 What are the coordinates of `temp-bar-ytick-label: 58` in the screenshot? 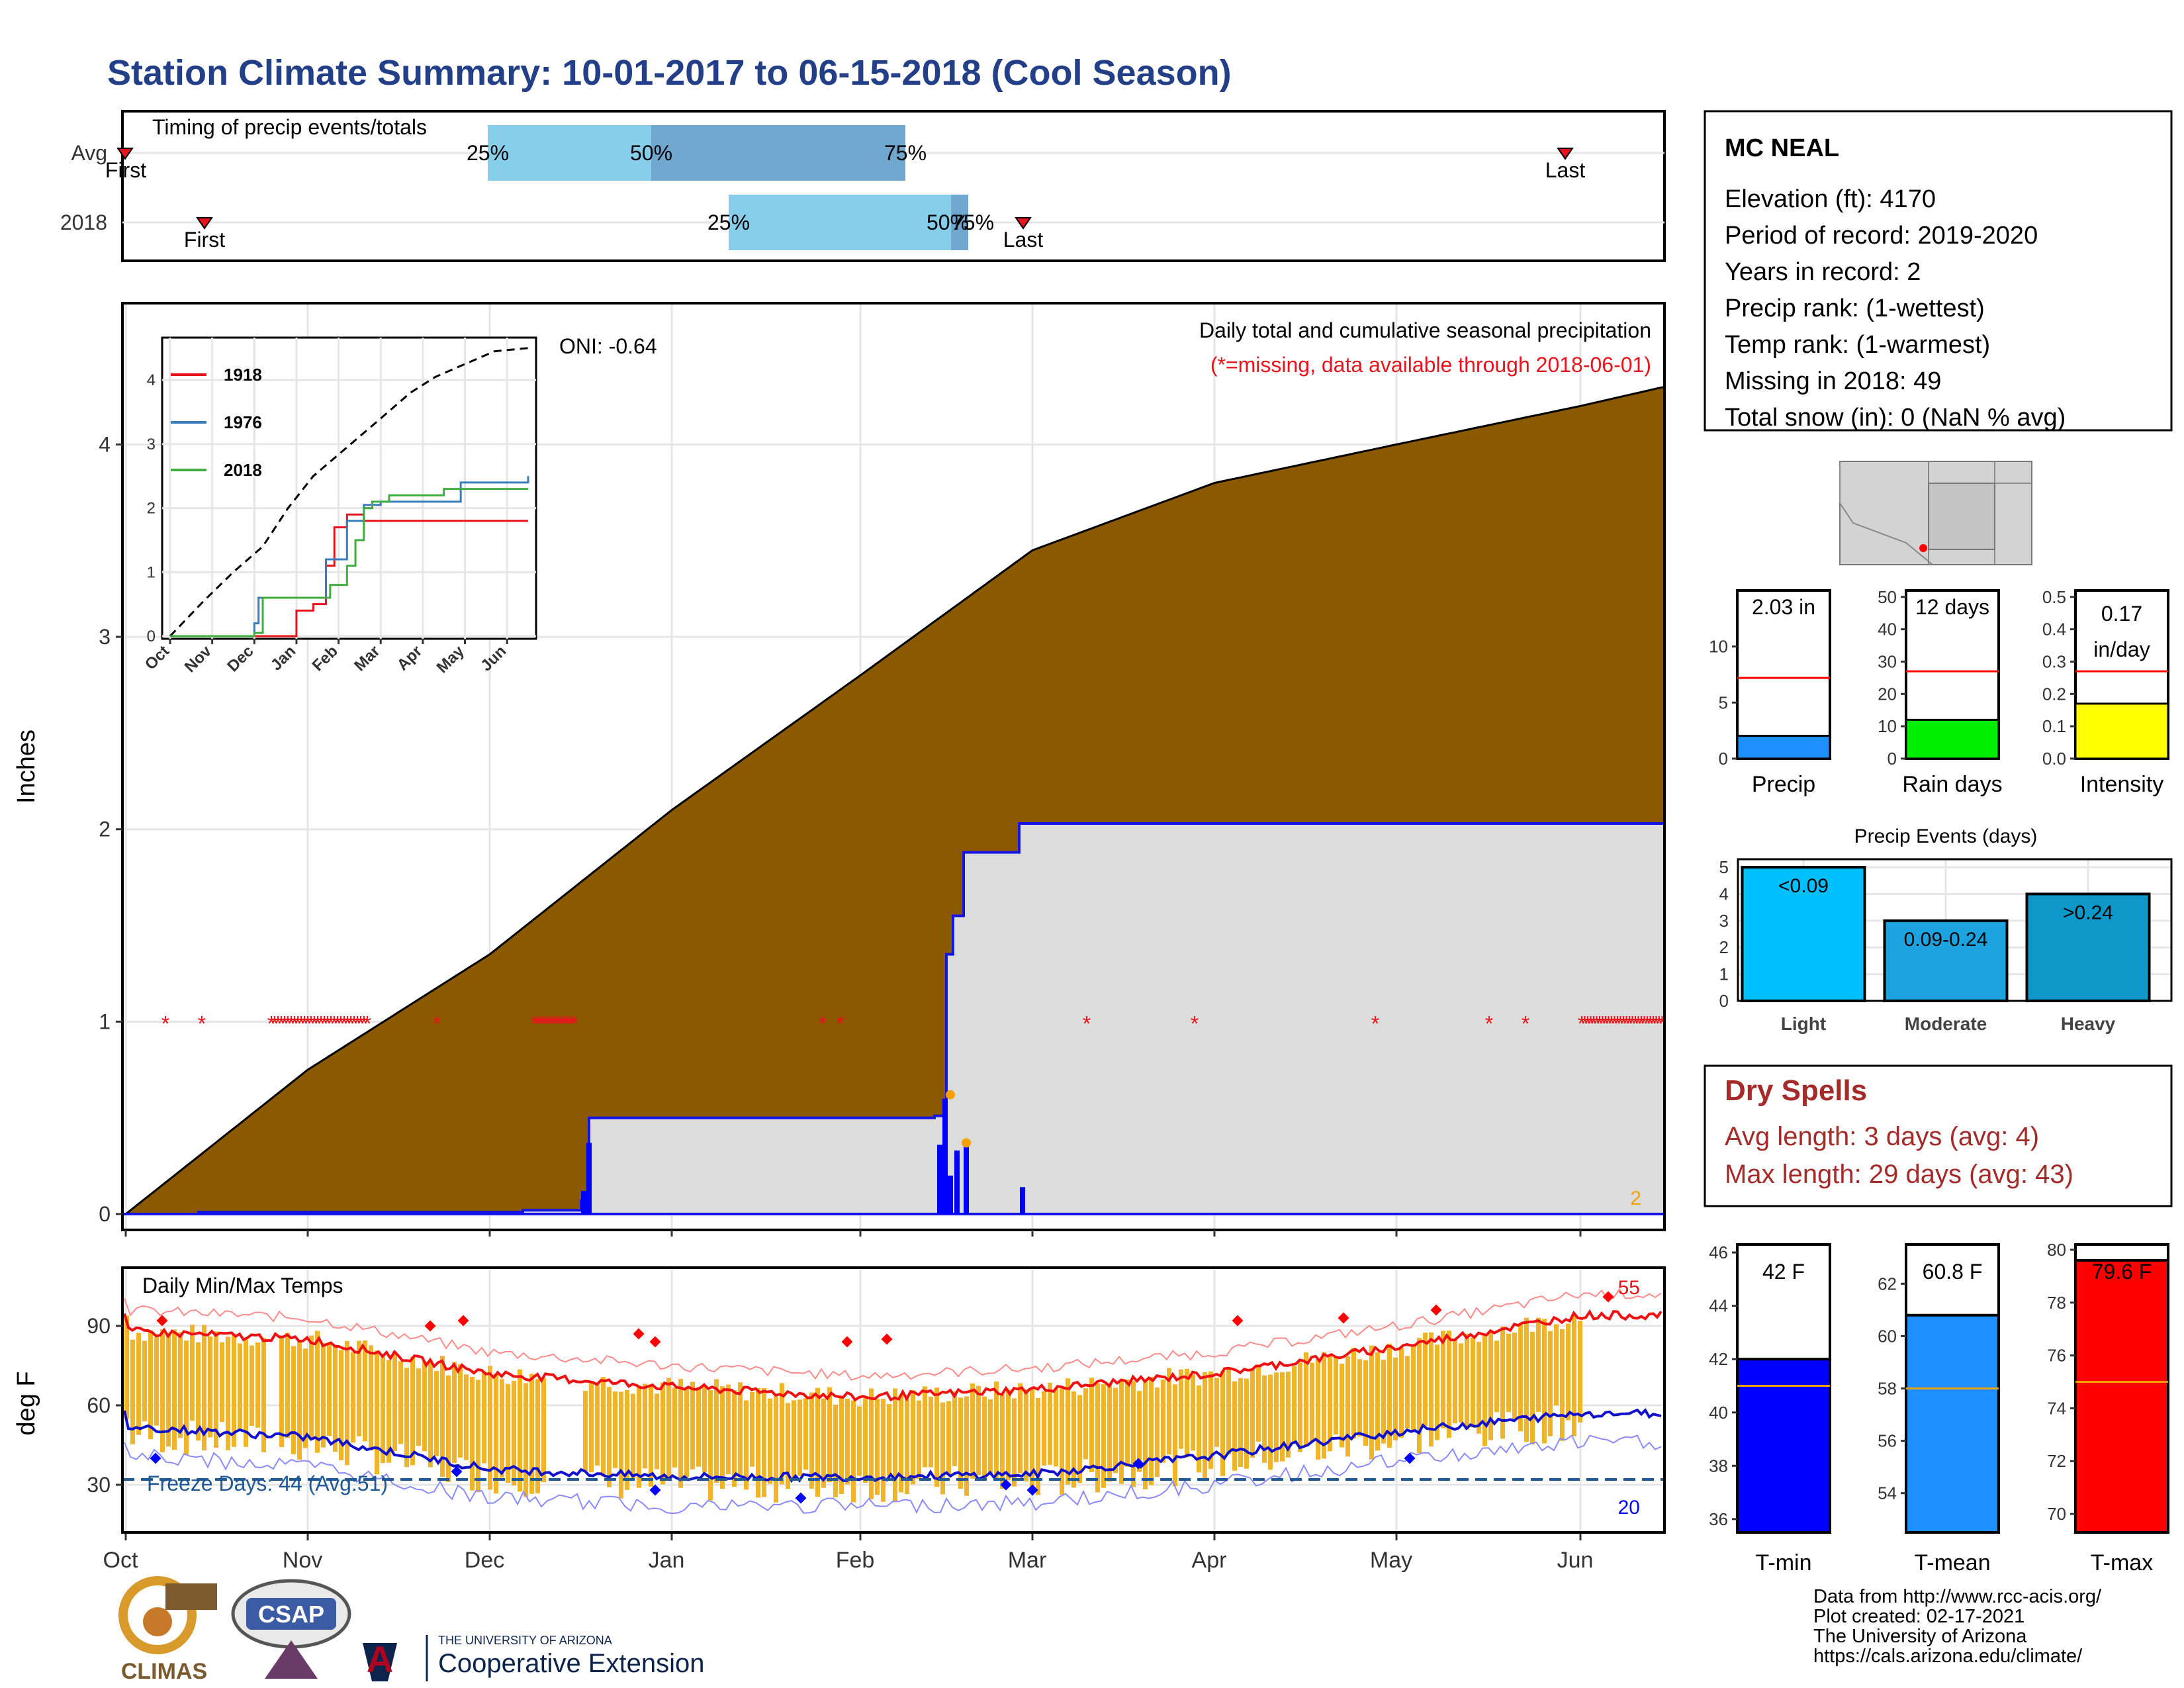 It's located at (1888, 1389).